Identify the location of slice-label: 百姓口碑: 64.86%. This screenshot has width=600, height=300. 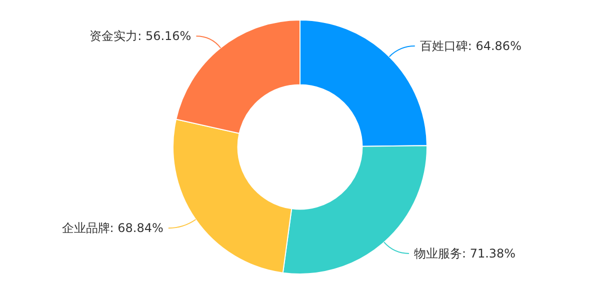
(471, 46).